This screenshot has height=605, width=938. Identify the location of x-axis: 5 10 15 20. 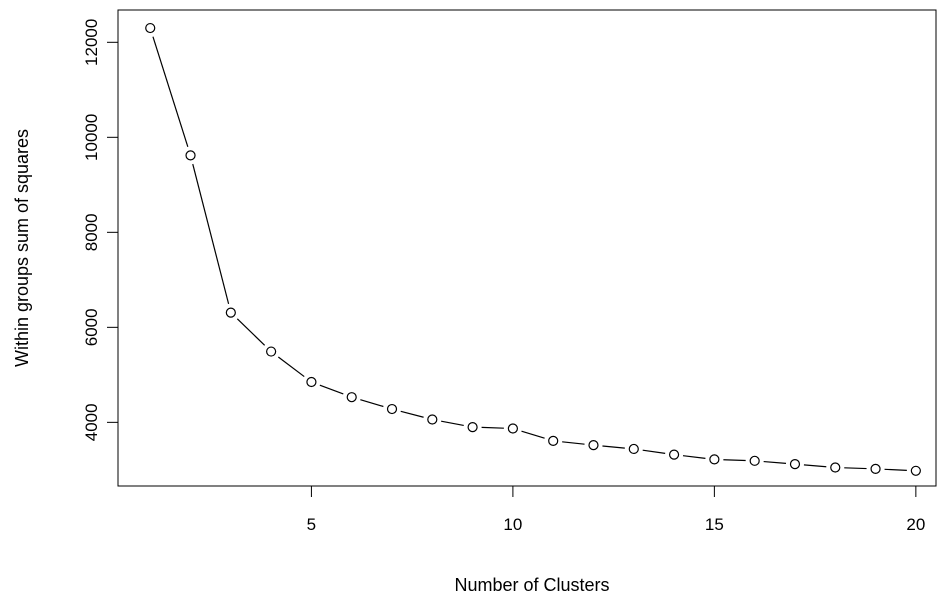
(616, 509).